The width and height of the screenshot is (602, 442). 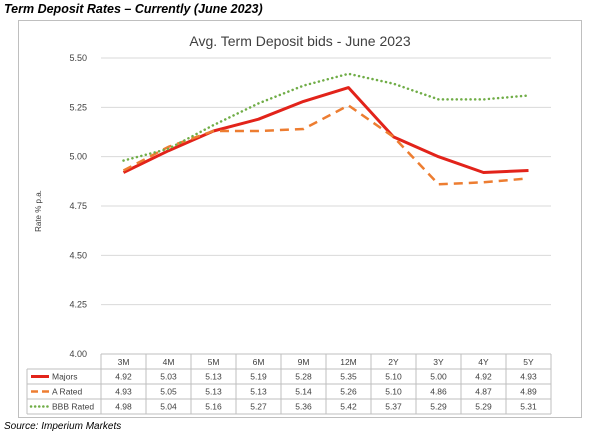 What do you see at coordinates (73, 407) in the screenshot?
I see `legend-label: BBB Rated` at bounding box center [73, 407].